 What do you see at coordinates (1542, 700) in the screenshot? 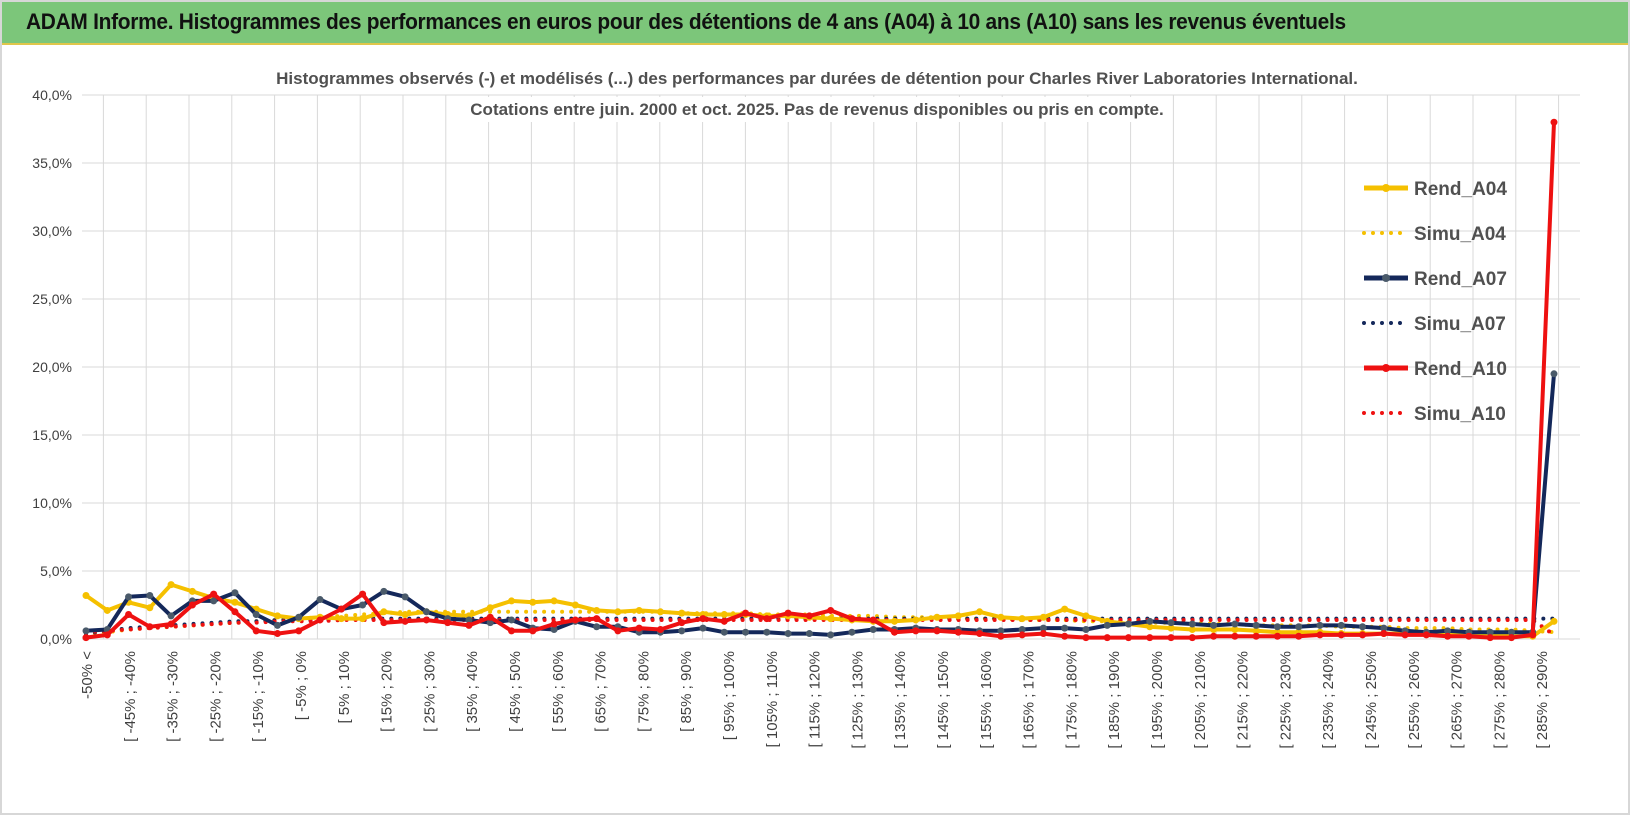
I see `x-tick-label: [ 285% ; 290%` at bounding box center [1542, 700].